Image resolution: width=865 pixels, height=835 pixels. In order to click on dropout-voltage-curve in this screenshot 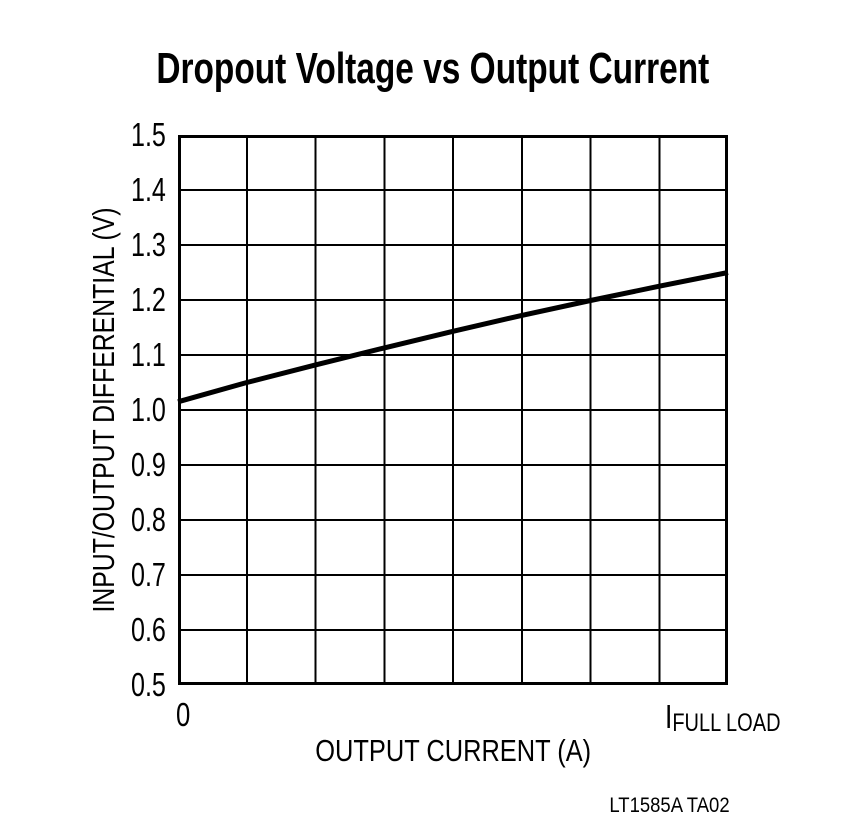, I will do `click(453, 337)`.